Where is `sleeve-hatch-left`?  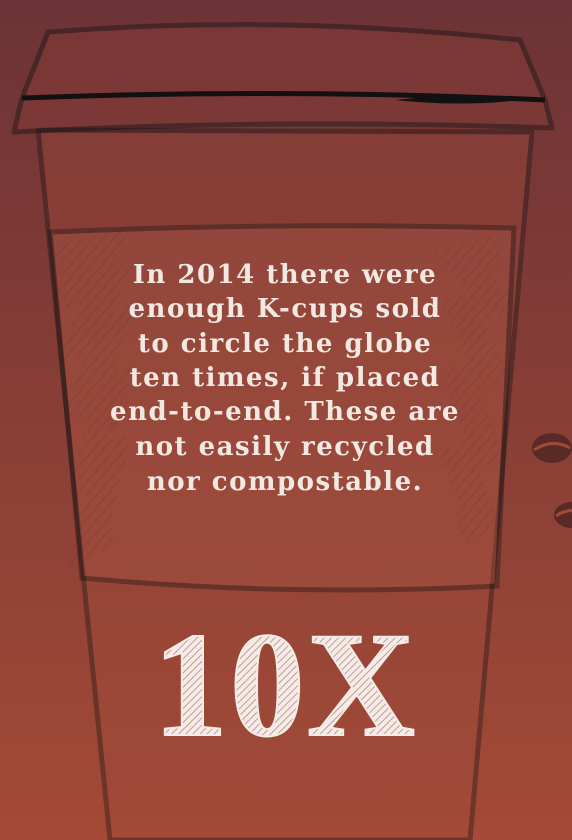
sleeve-hatch-left is located at coordinates (90, 397).